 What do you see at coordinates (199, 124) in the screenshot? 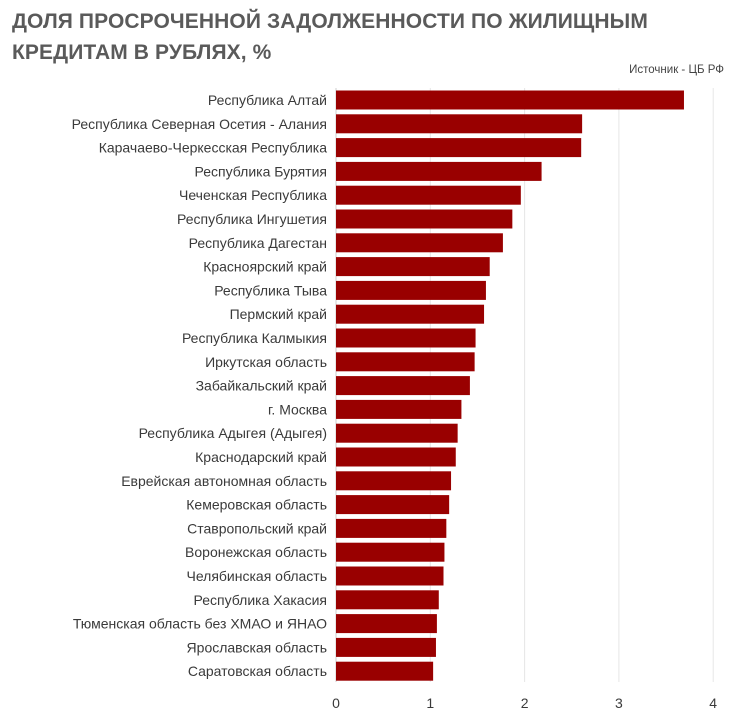
I see `category-label: Республика Северная Осетия - Алания` at bounding box center [199, 124].